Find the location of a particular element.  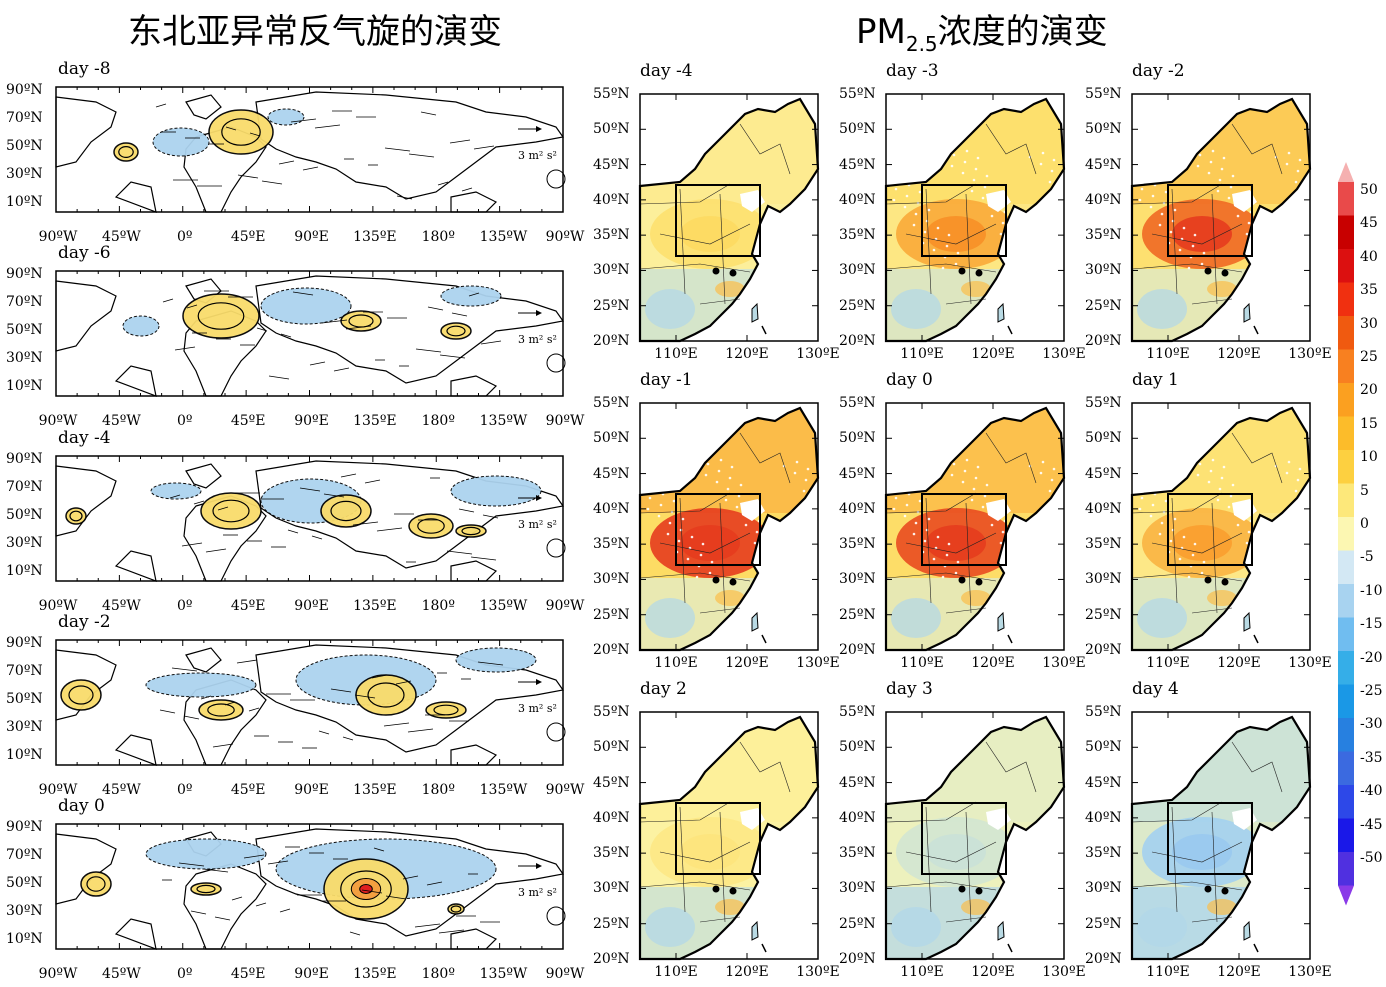

colorbar-label: 10 is located at coordinates (1369, 457).